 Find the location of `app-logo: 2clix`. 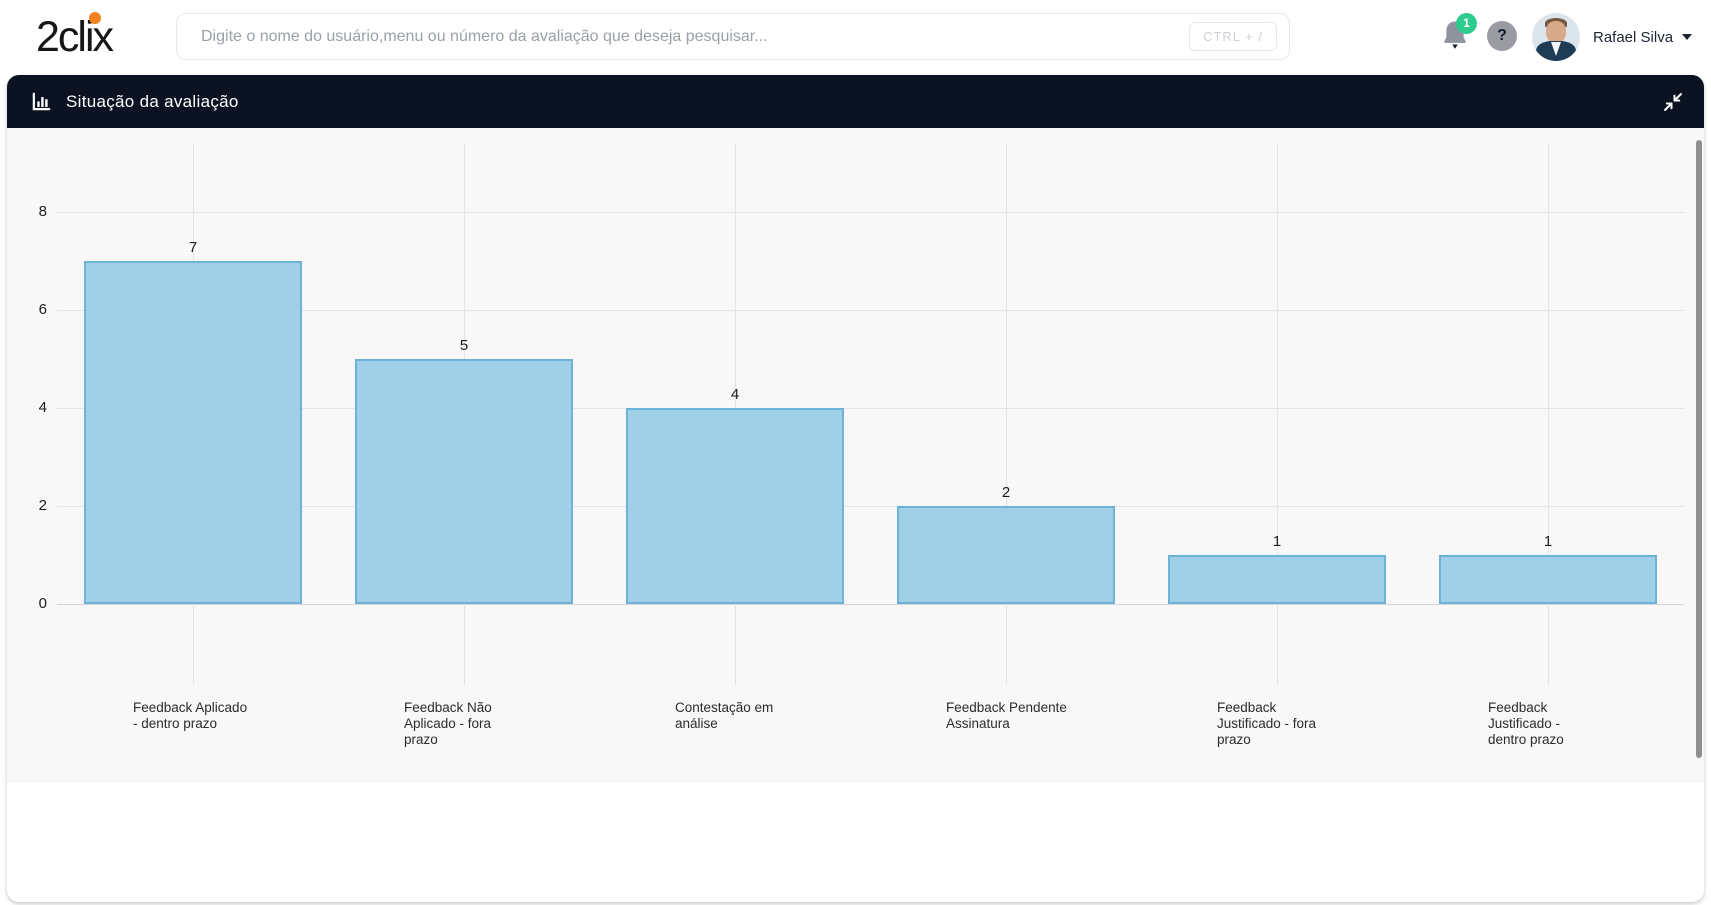

app-logo: 2clix is located at coordinates (101, 37).